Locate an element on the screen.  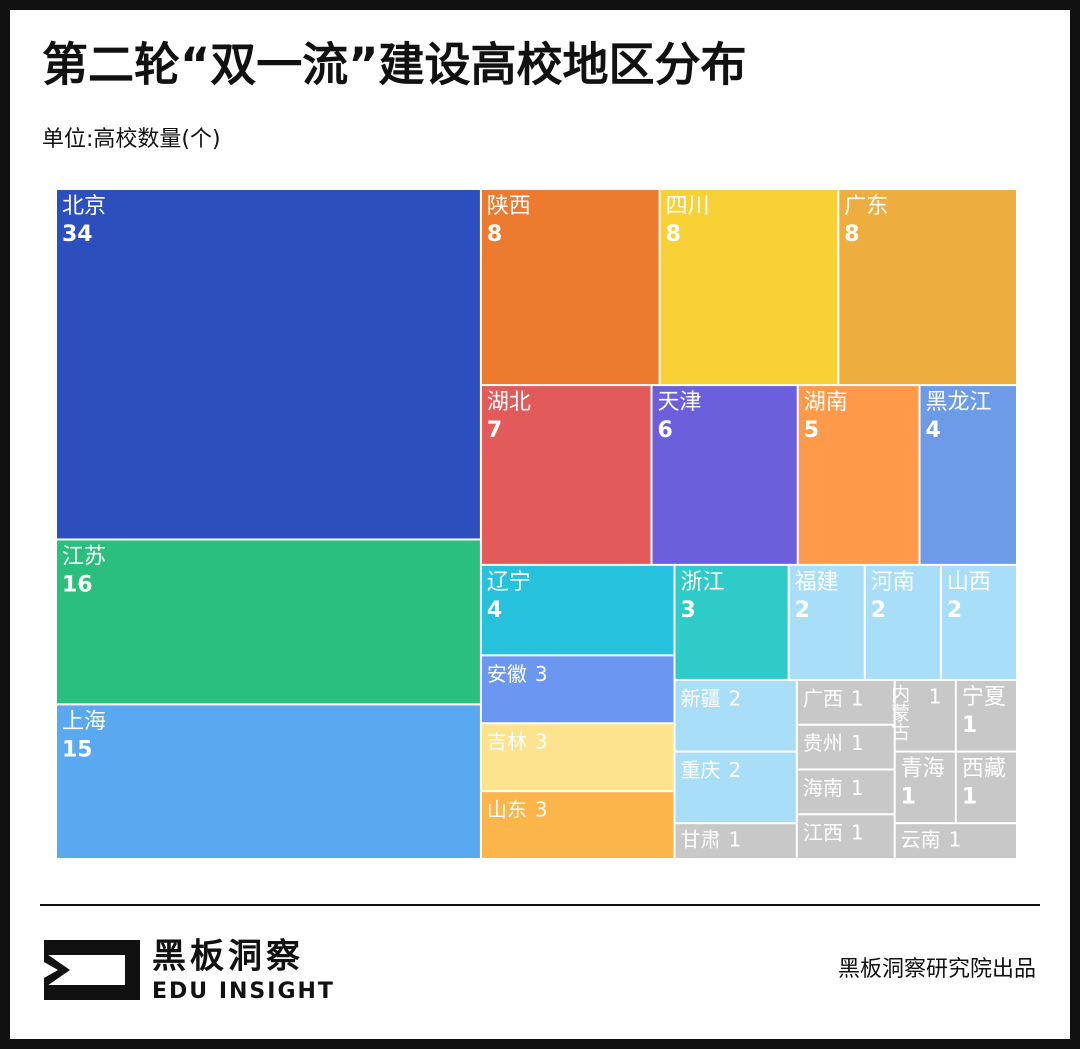
tile-label: 江西 is located at coordinates (823, 833).